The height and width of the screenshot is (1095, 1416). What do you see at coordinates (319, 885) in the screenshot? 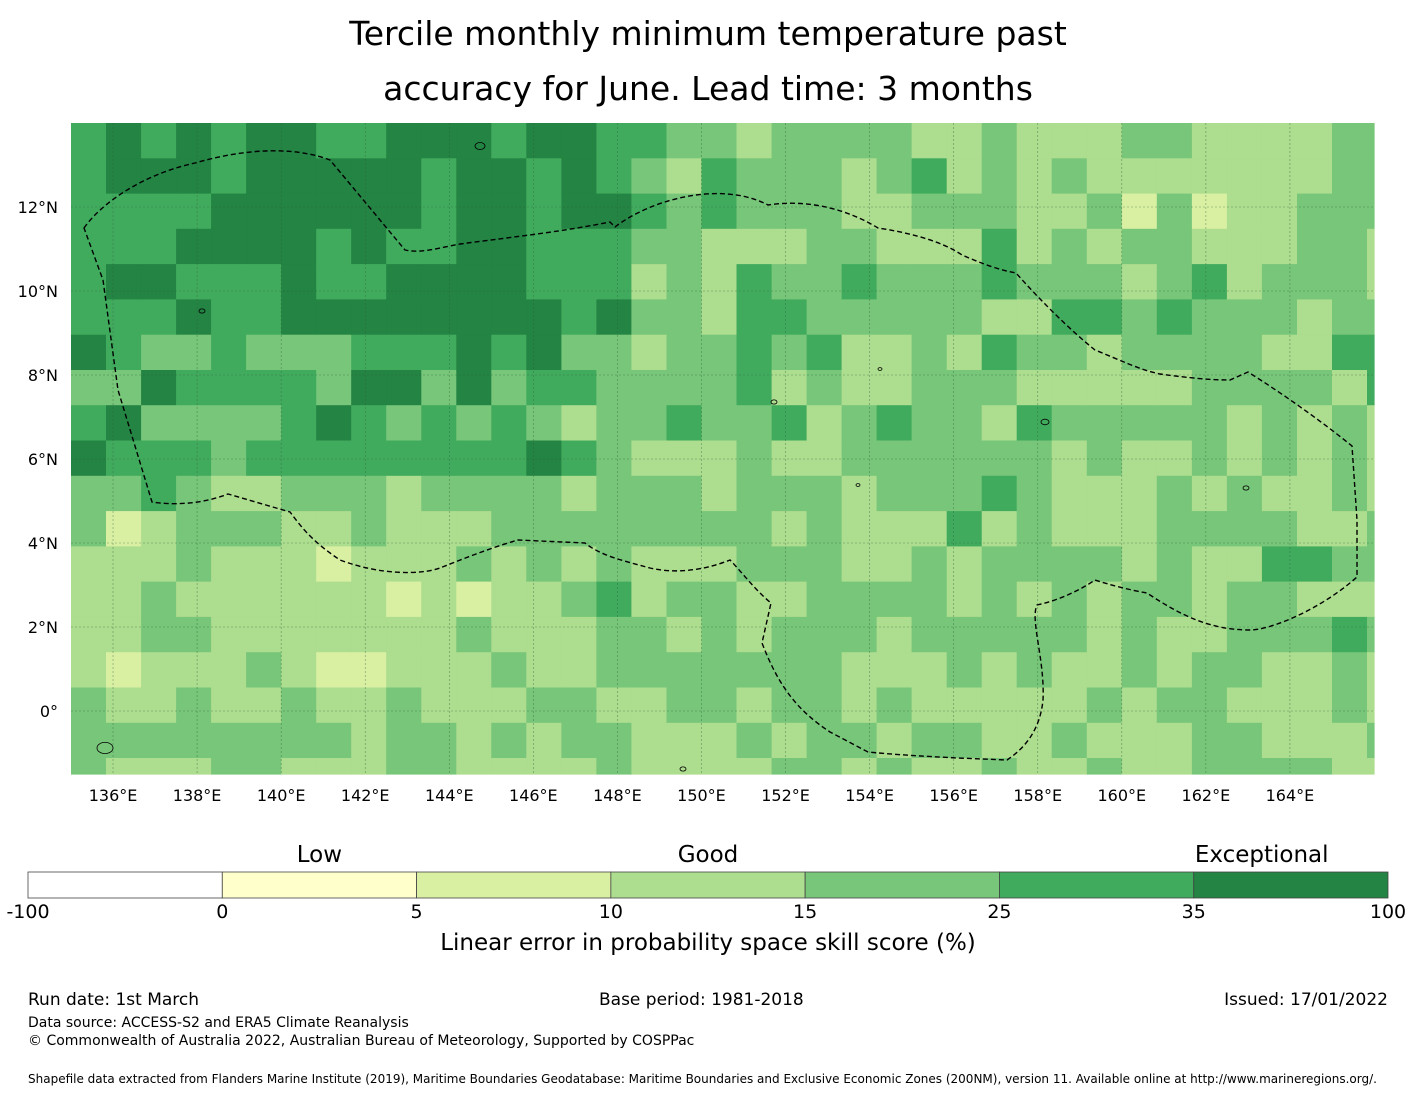
I see `colorbar-swatch` at bounding box center [319, 885].